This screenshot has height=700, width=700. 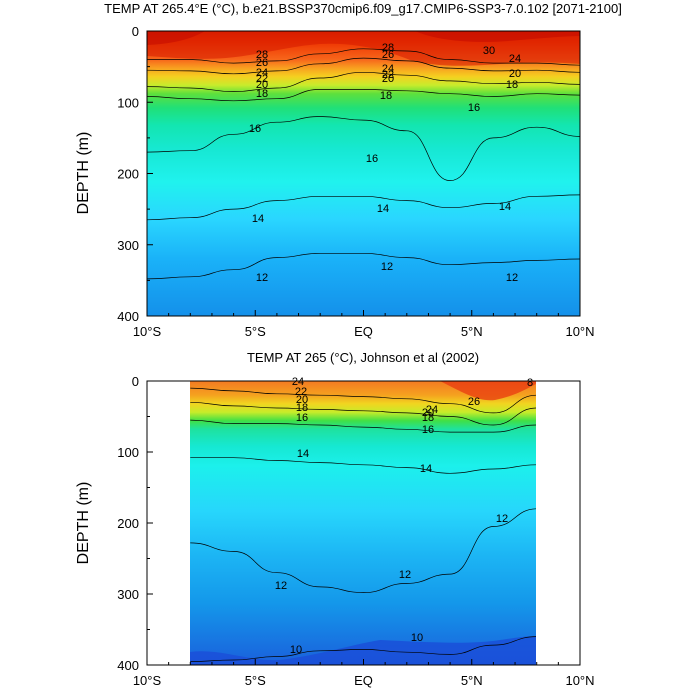 I want to click on y-axis-label-top: DEPTH (m), so click(x=83, y=173).